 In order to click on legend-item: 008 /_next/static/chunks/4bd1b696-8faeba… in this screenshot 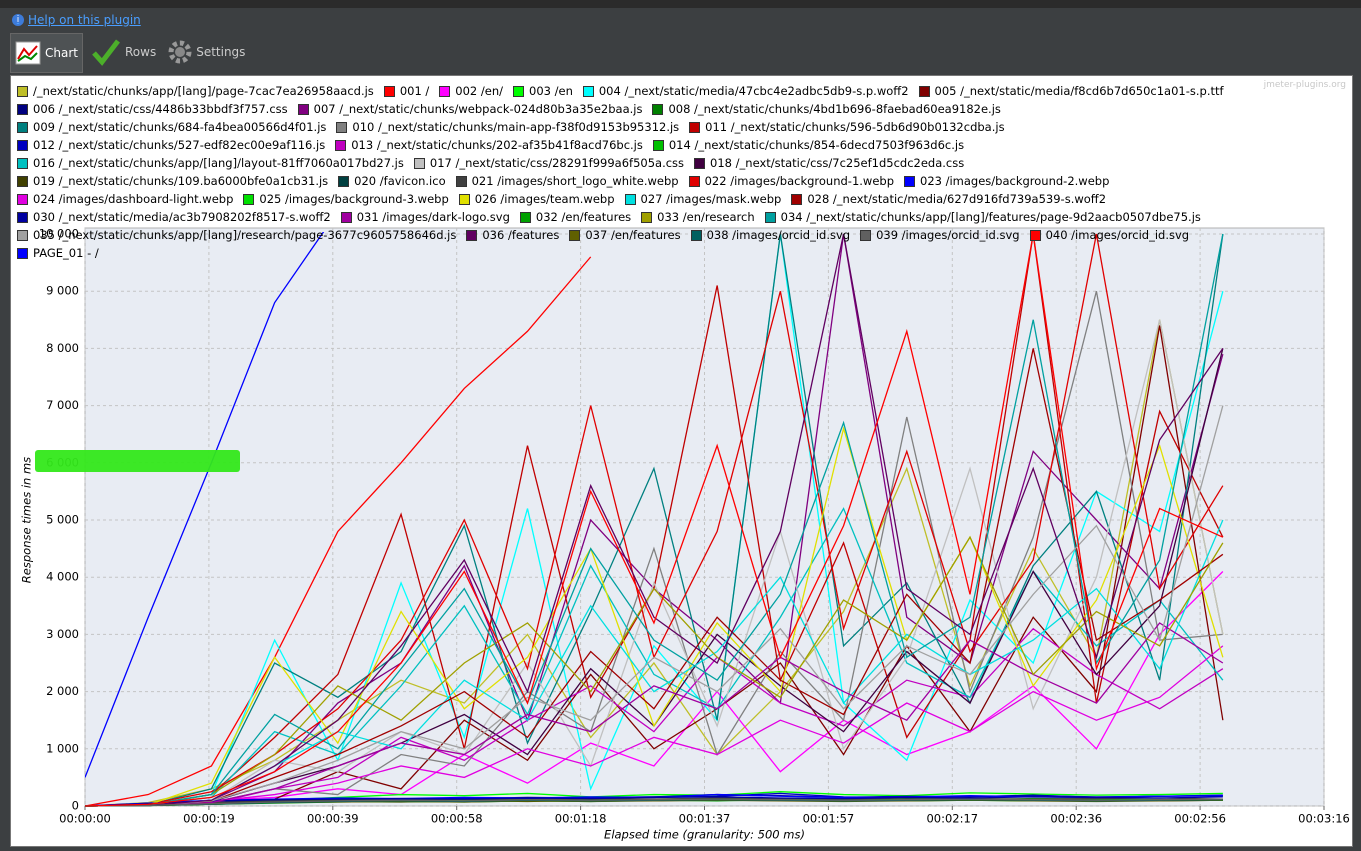, I will do `click(826, 109)`.